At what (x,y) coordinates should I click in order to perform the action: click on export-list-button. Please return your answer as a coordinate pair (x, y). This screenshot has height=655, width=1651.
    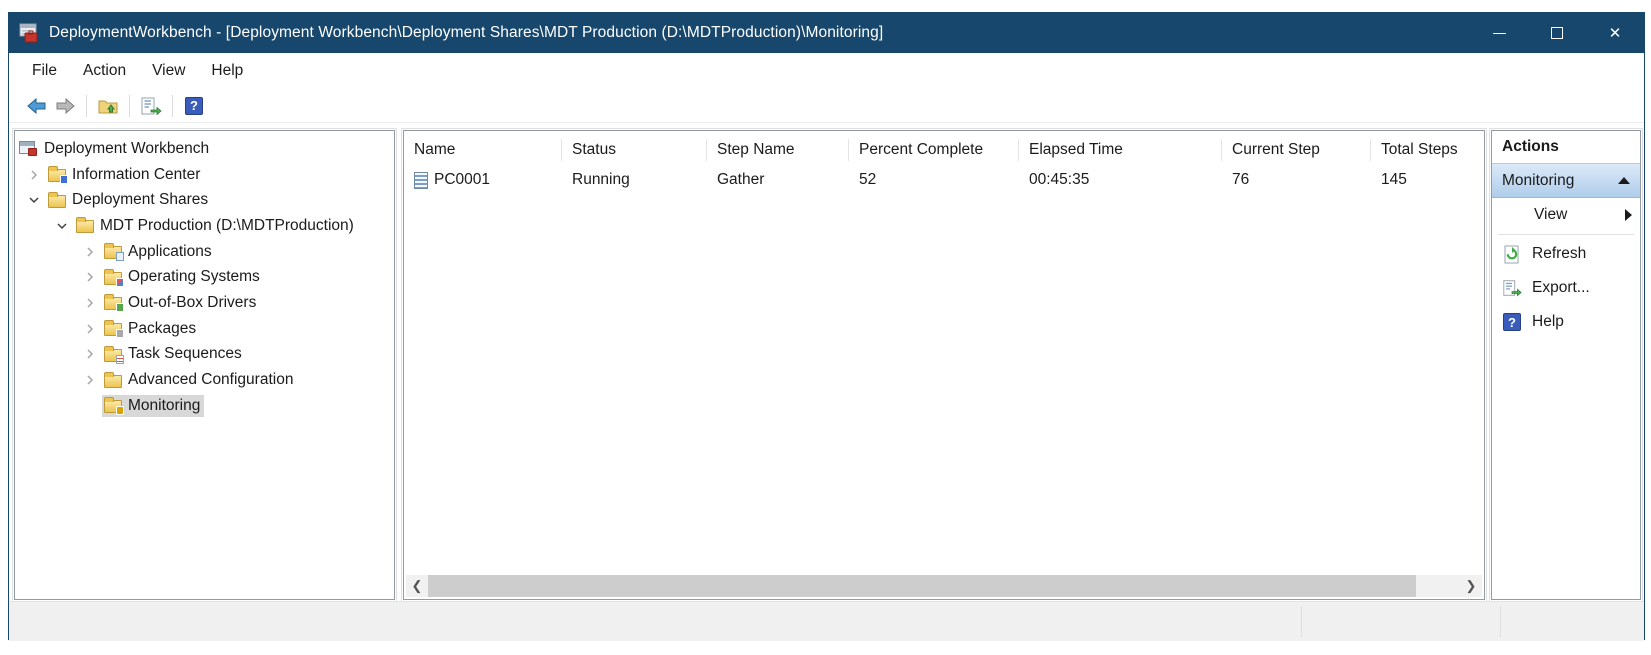
    Looking at the image, I should click on (151, 106).